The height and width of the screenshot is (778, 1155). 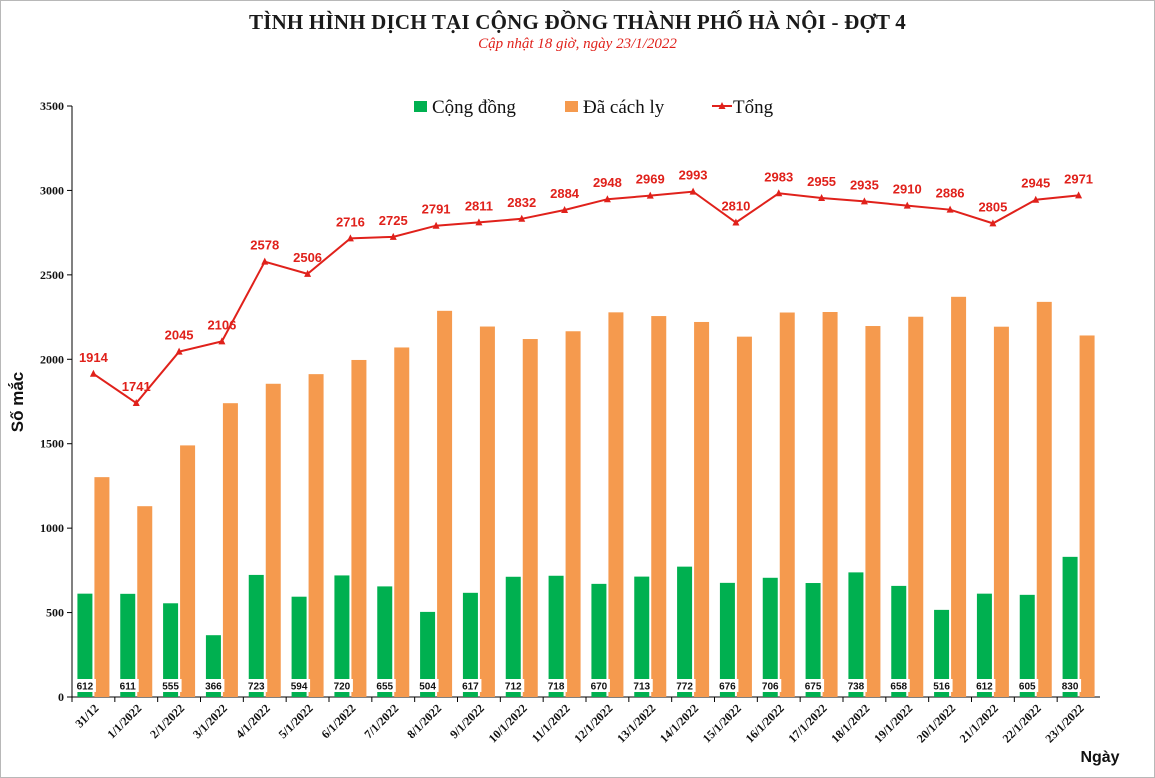 What do you see at coordinates (170, 687) in the screenshot?
I see `bar-label-cong-dong: 555` at bounding box center [170, 687].